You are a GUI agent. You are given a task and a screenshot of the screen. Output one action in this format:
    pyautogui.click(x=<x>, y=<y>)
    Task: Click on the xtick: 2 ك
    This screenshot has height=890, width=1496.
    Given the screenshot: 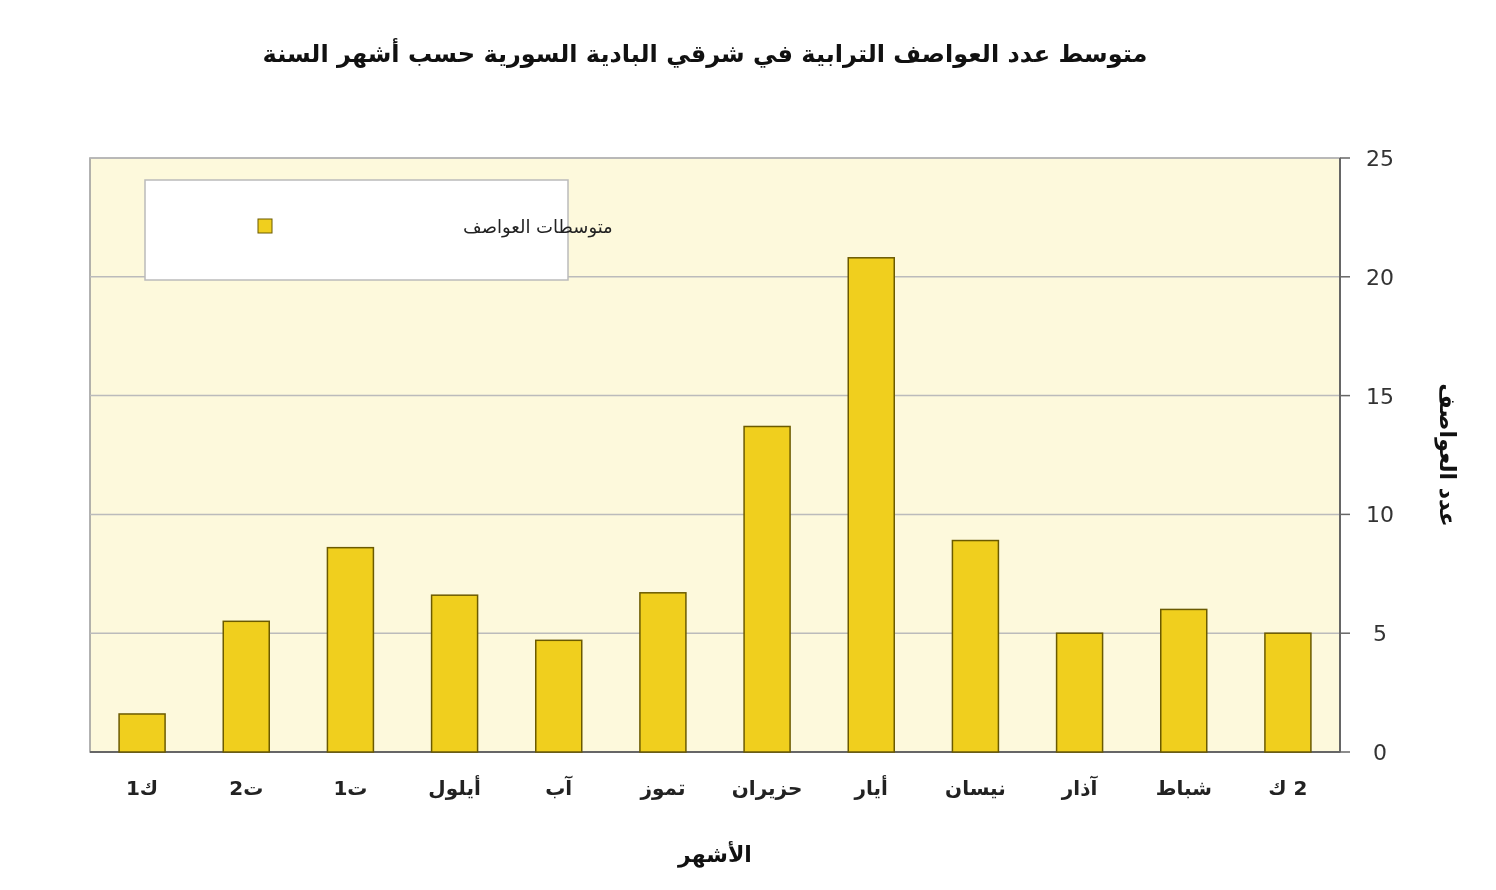 What is the action you would take?
    pyautogui.click(x=1288, y=788)
    